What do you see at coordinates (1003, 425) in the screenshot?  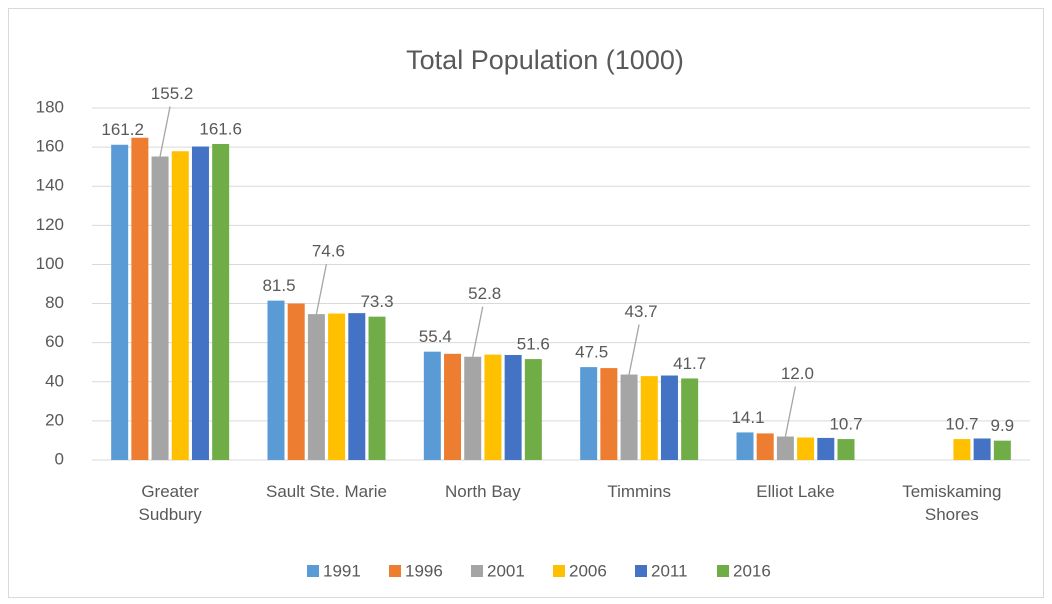 I see `data-label: 9.9` at bounding box center [1003, 425].